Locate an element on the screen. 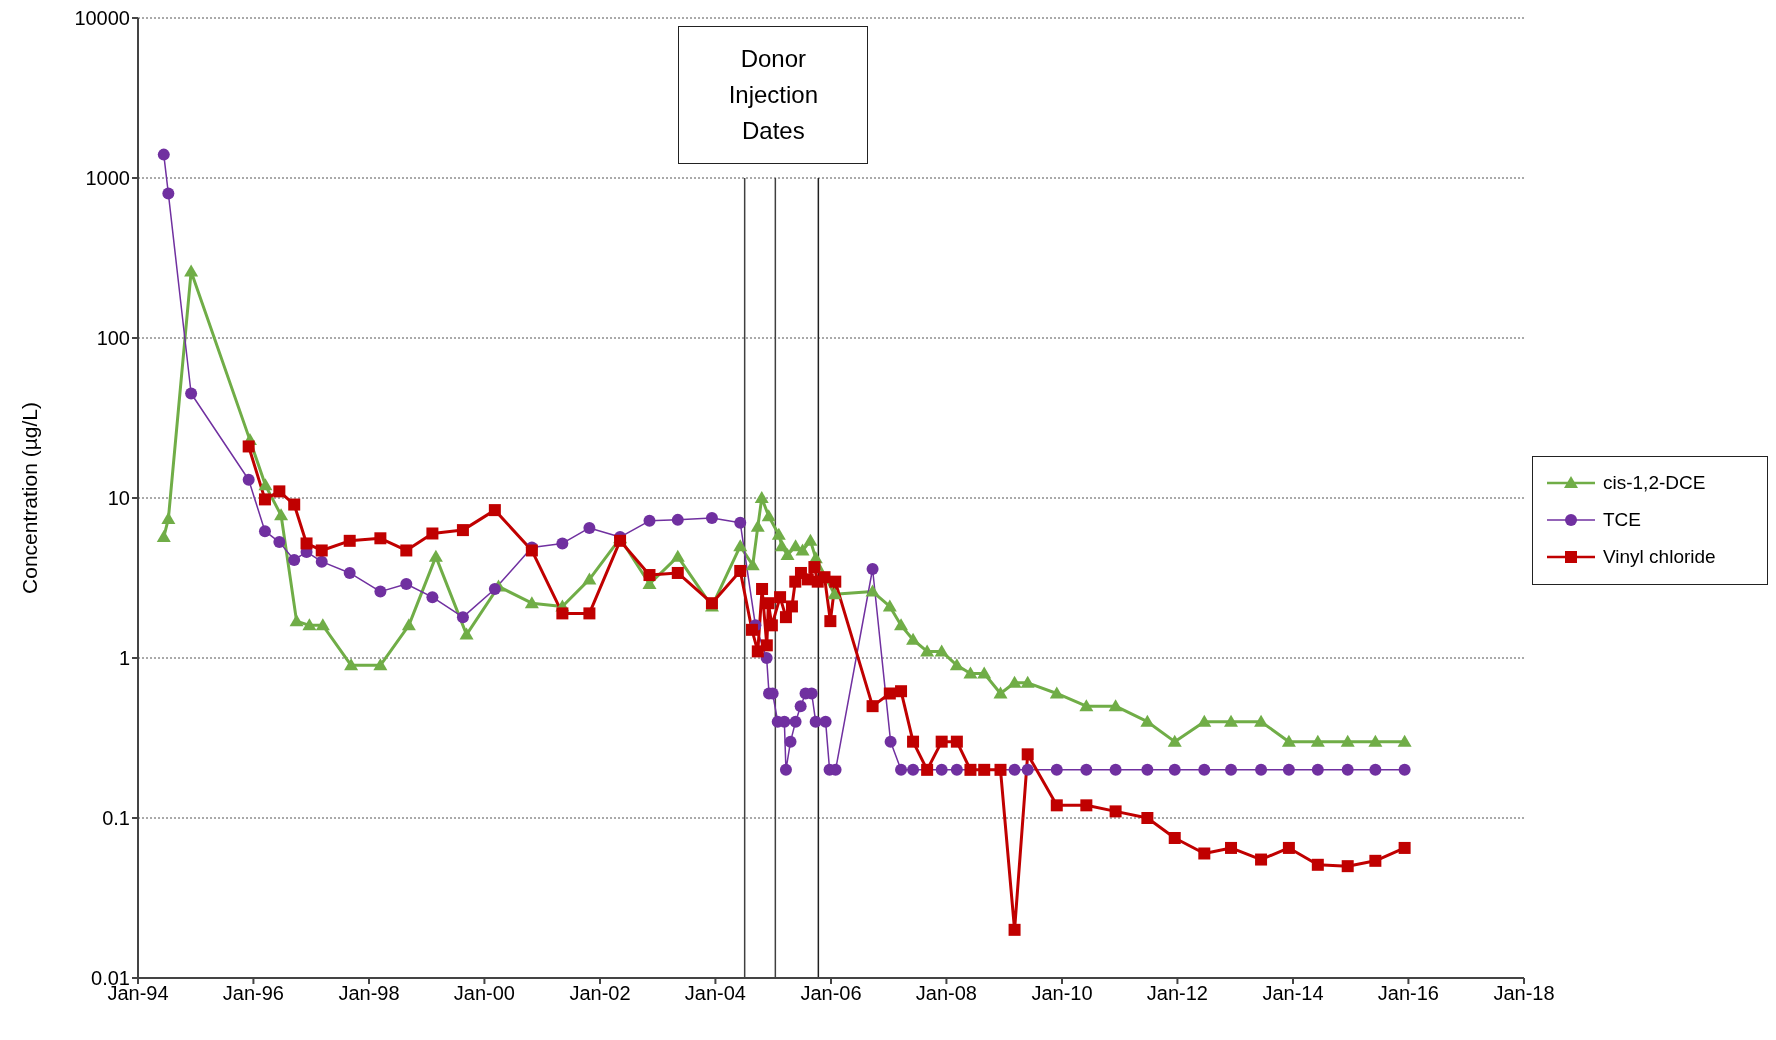  legend-label: TCE is located at coordinates (1622, 520).